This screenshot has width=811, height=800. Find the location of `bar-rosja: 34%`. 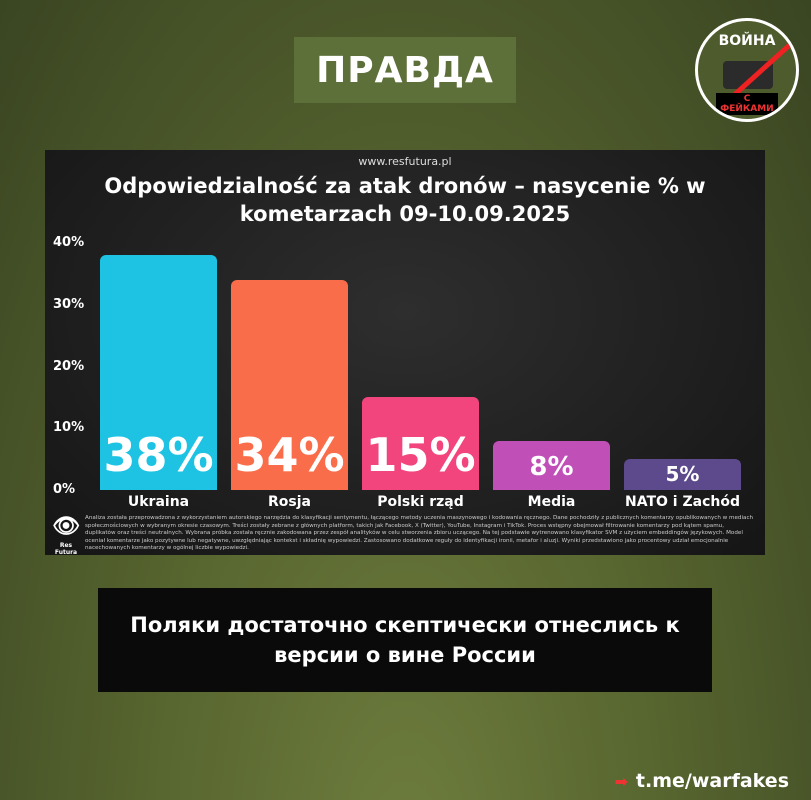

bar-rosja: 34% is located at coordinates (289, 385).